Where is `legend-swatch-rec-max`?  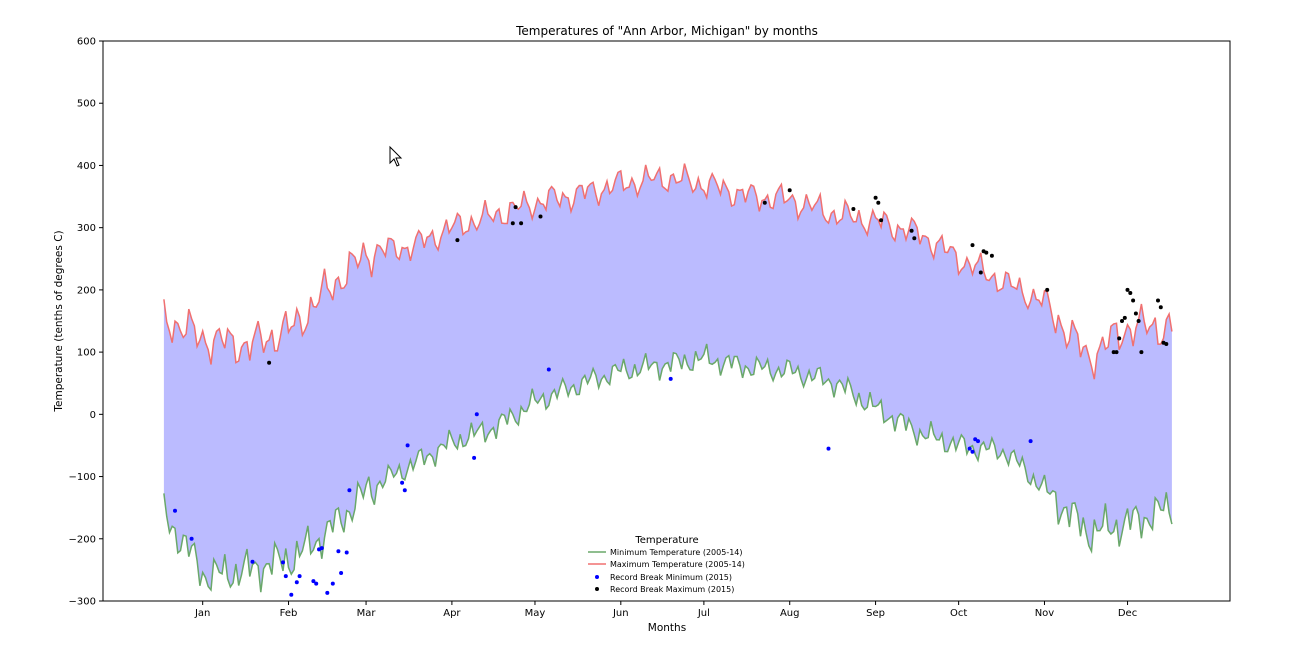 legend-swatch-rec-max is located at coordinates (597, 589).